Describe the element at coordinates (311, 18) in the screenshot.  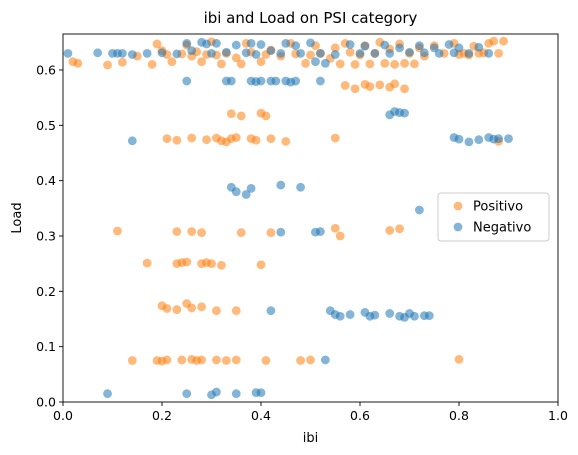
I see `chart-title: ibi and Load on PSI category` at that location.